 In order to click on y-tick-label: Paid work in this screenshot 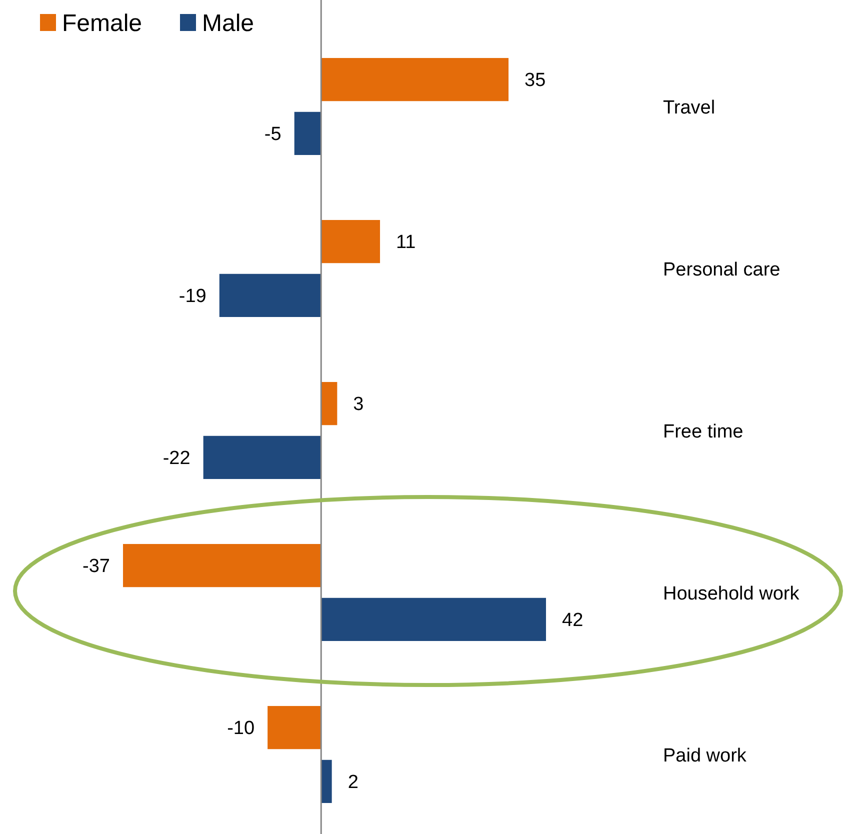, I will do `click(705, 756)`.